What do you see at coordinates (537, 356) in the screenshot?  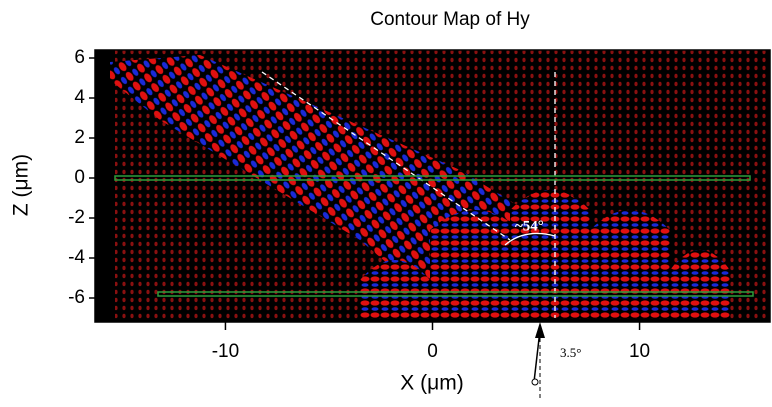 I see `incident-arrow` at bounding box center [537, 356].